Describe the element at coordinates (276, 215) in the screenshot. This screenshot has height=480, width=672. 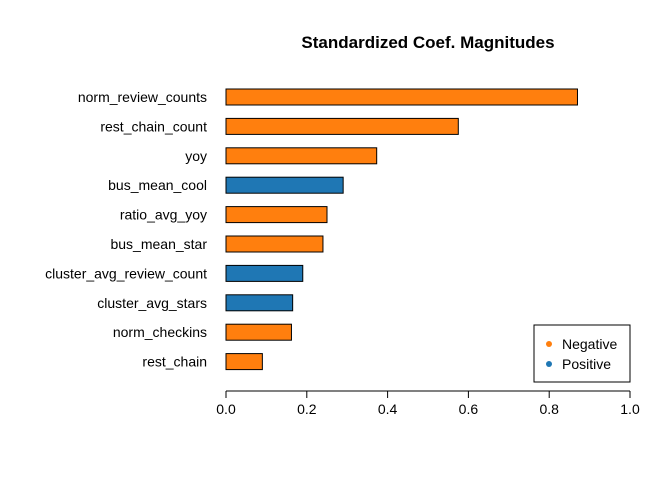
I see `bar-ratio-avg-yoy` at that location.